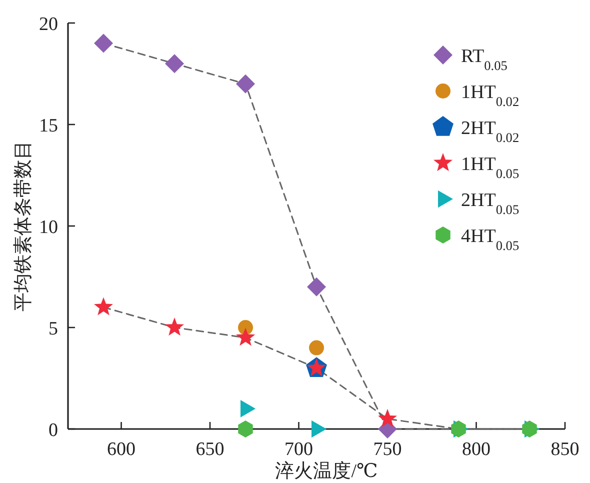  What do you see at coordinates (53, 430) in the screenshot?
I see `y-tick-label: 0` at bounding box center [53, 430].